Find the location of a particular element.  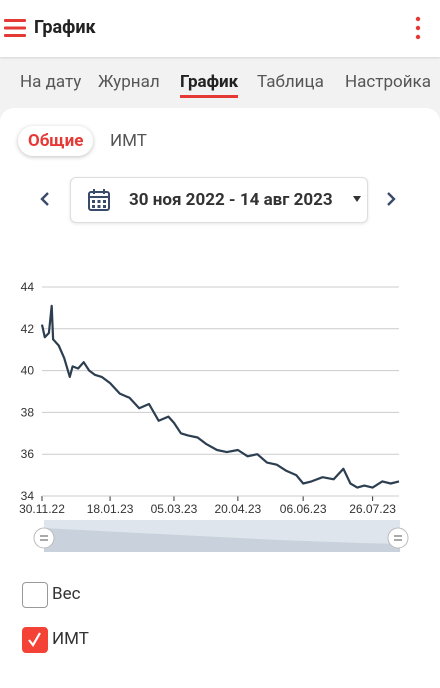

x-tick-label: 26.07.23 is located at coordinates (372, 509).